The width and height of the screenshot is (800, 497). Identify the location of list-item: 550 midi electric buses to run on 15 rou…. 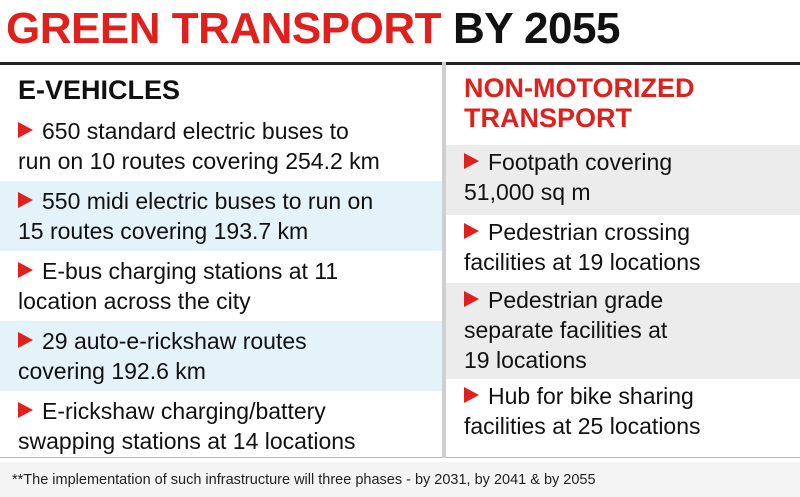
(221, 216).